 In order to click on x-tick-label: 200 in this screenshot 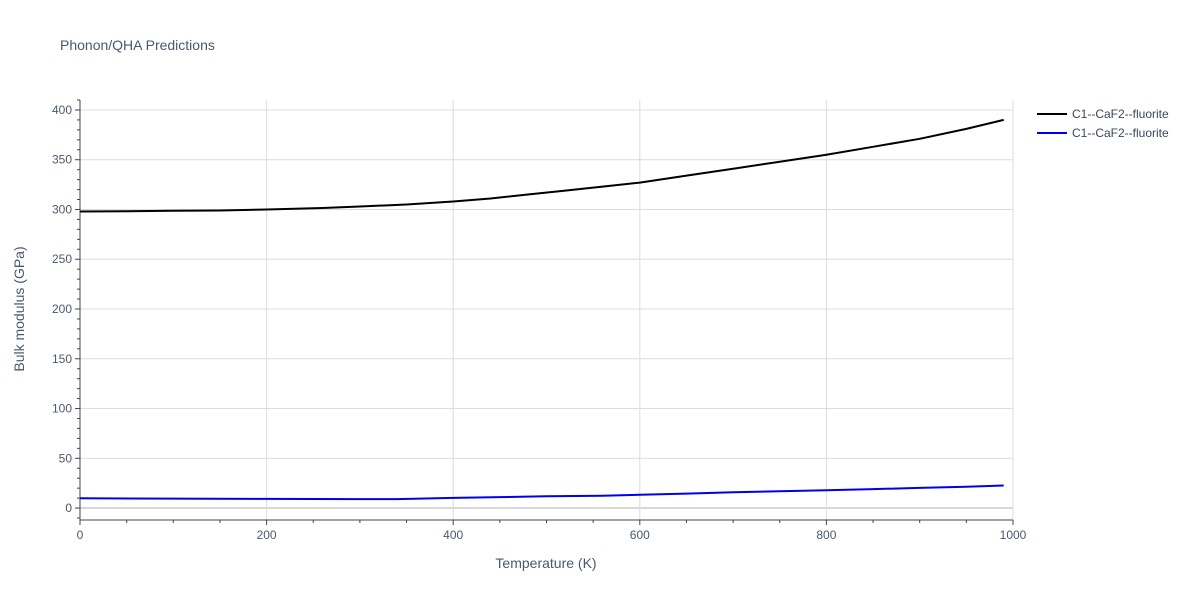, I will do `click(267, 535)`.